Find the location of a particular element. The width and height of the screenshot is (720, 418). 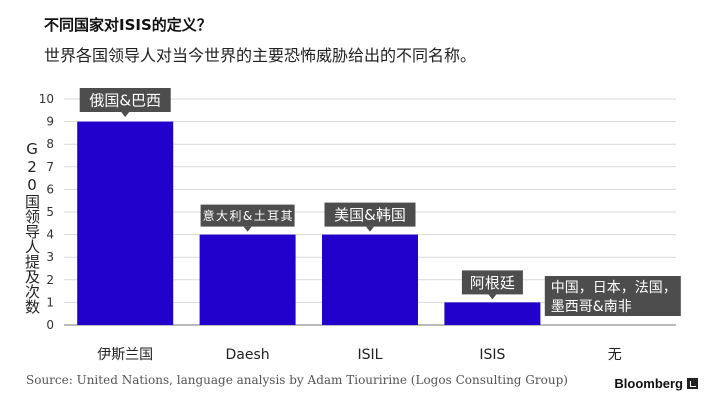

annotation-text: 美国&韩国 is located at coordinates (370, 215).